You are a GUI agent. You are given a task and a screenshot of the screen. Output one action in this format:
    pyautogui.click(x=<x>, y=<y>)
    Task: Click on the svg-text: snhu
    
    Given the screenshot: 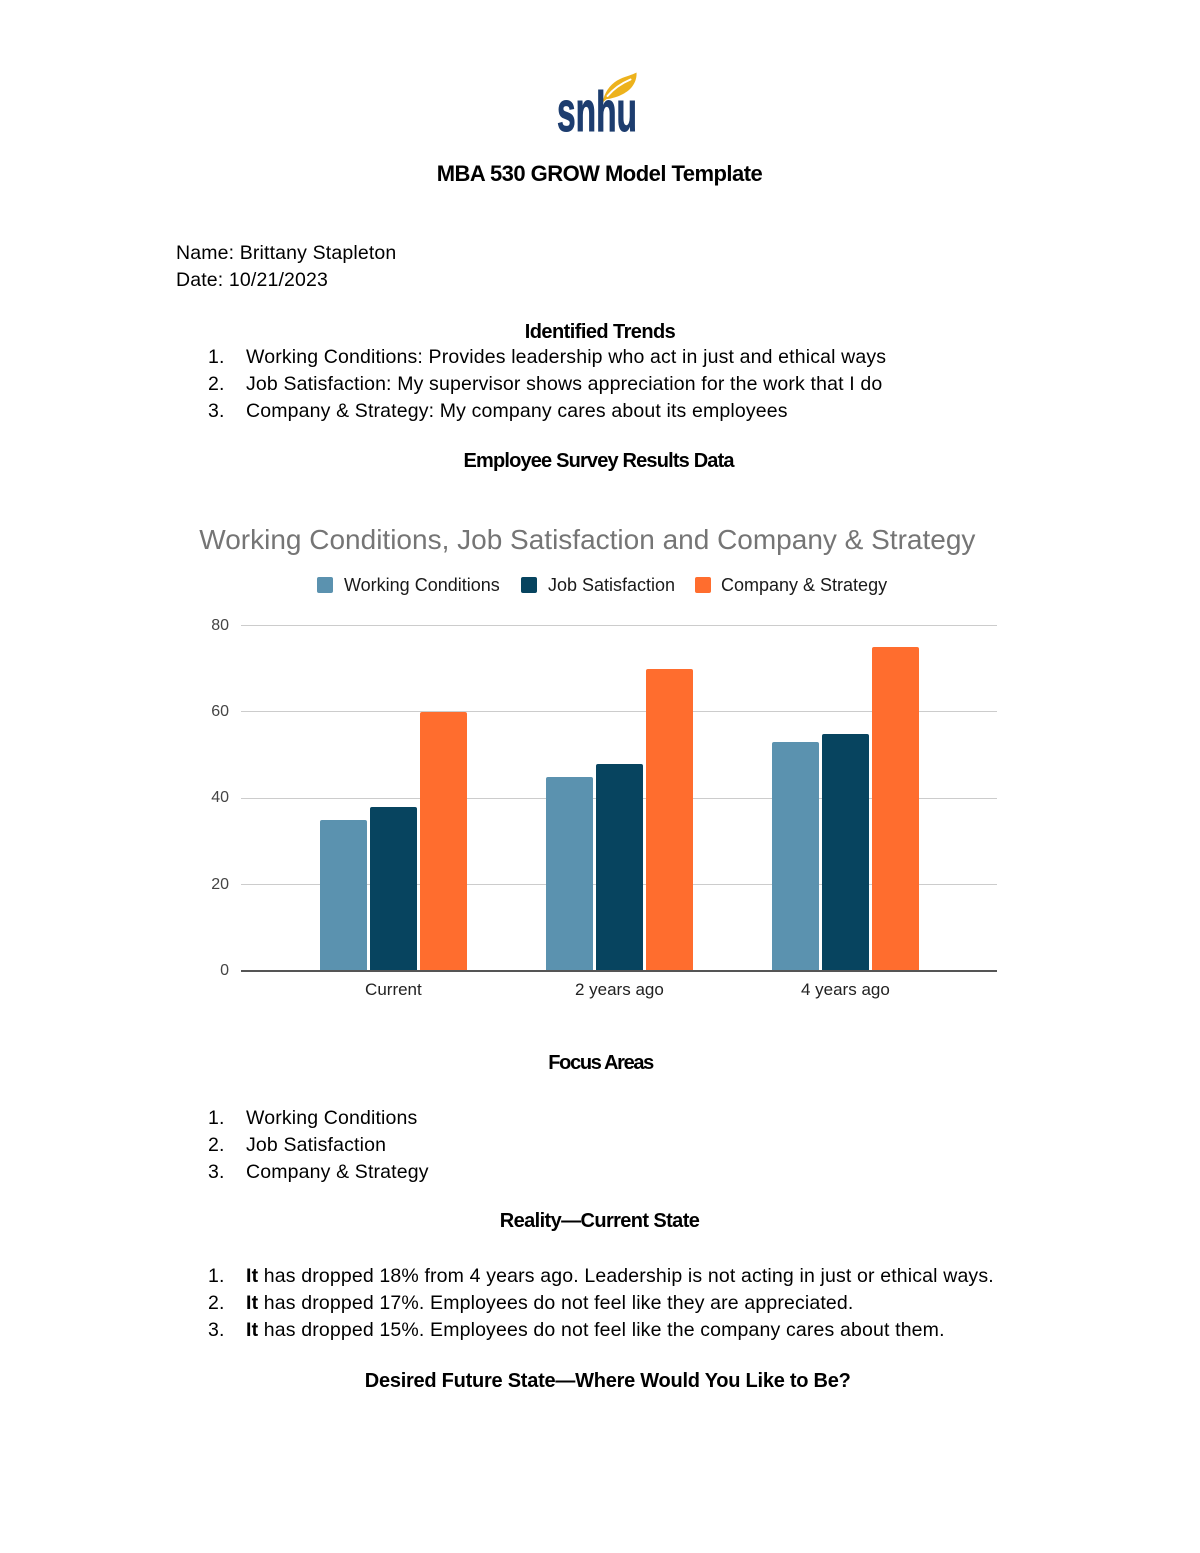 What is the action you would take?
    pyautogui.click(x=597, y=110)
    